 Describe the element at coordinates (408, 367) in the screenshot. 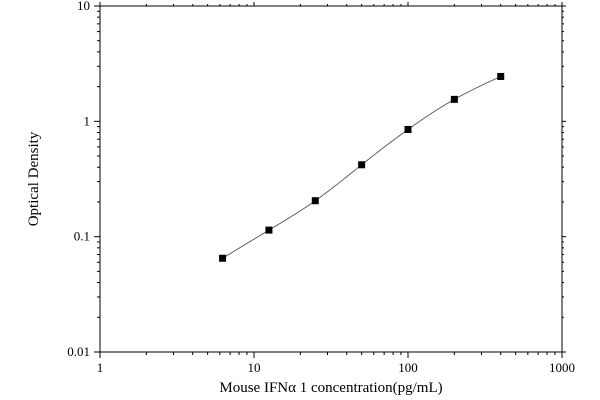

I see `x-tick-label: 100` at that location.